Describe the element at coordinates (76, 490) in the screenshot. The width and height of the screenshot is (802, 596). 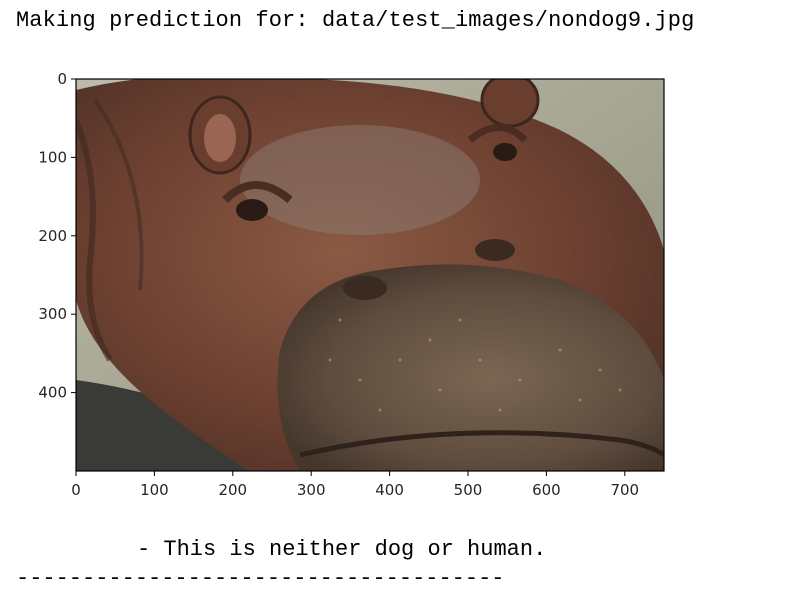
I see `x-tick-label: 0` at that location.